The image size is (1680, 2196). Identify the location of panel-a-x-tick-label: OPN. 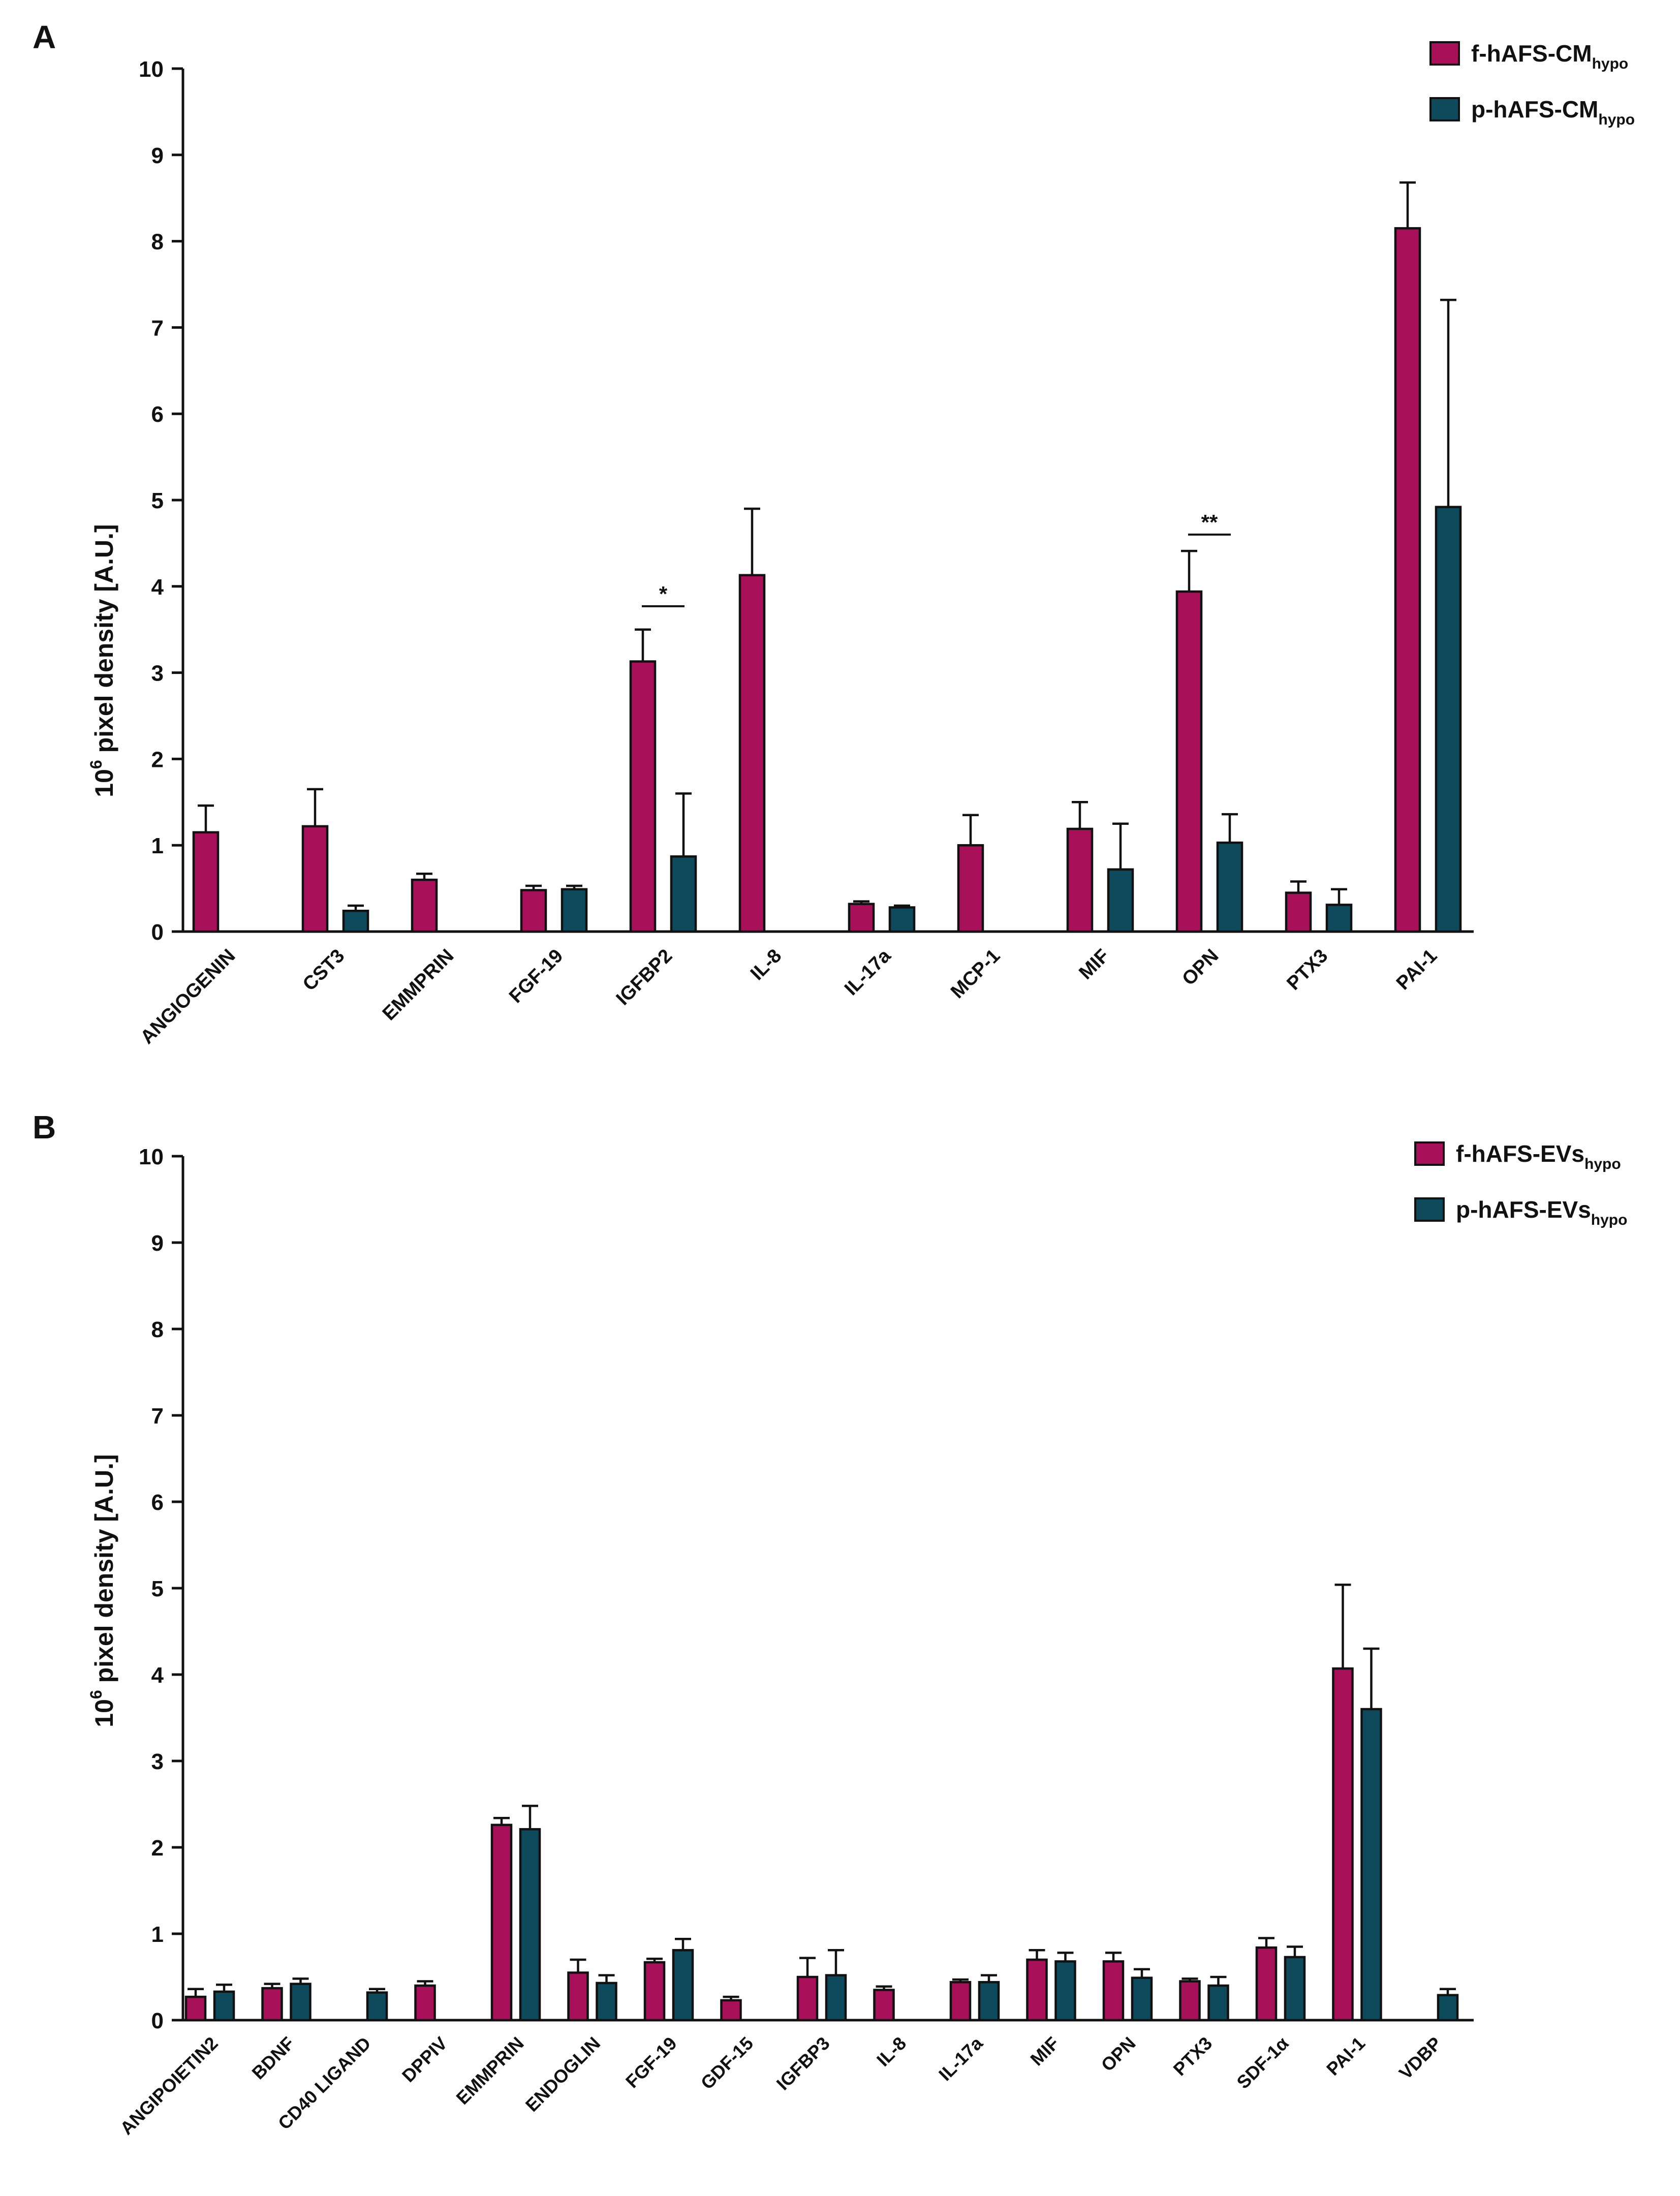
(1200, 968).